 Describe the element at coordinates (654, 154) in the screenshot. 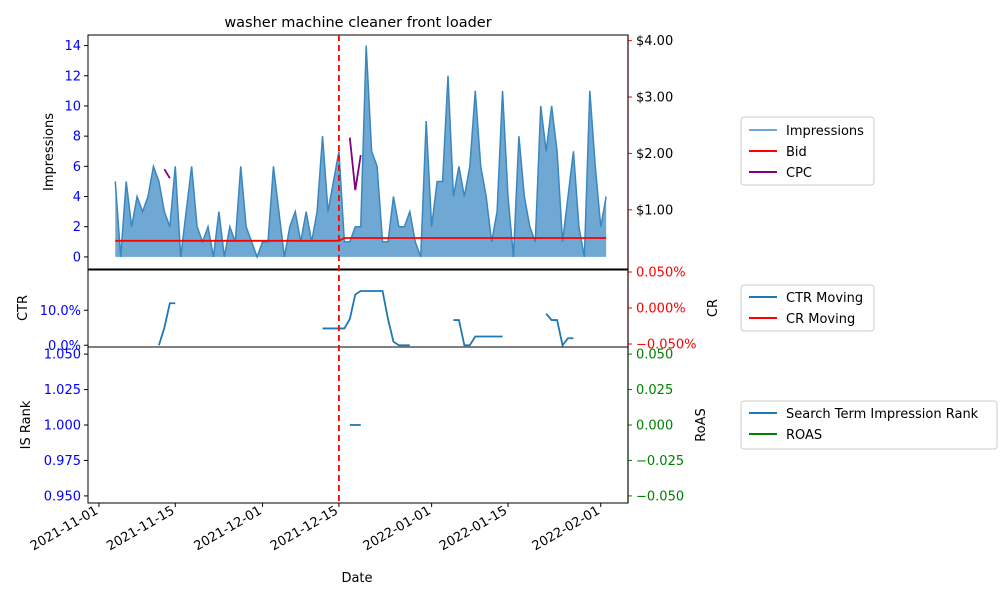

I see `price-tick-label: $2.00` at that location.